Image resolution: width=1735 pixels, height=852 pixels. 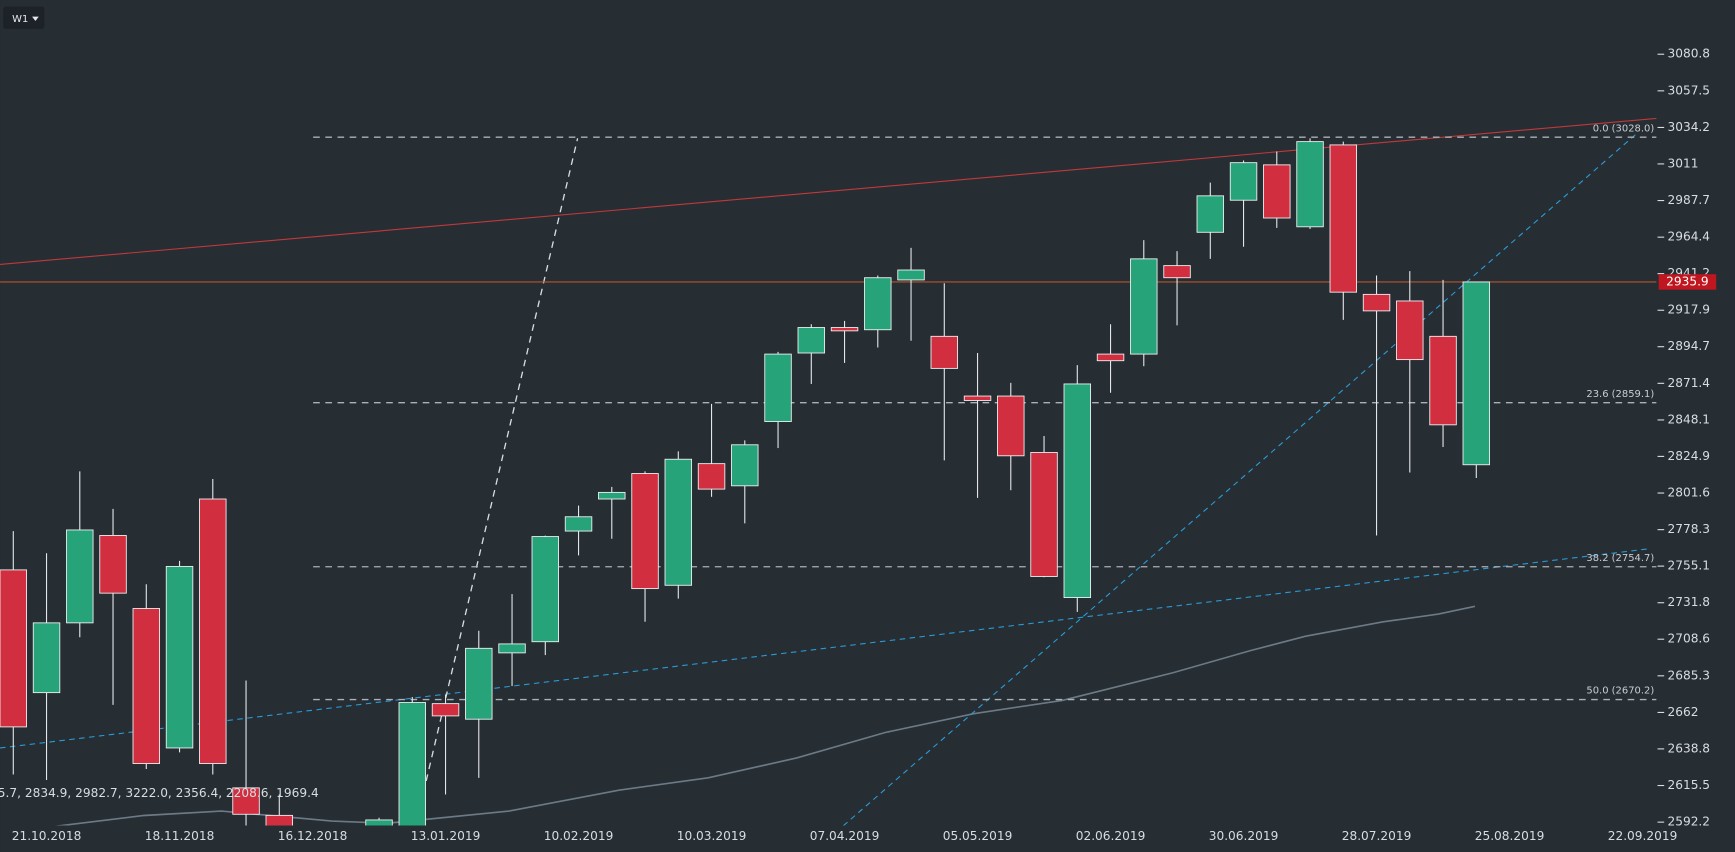 I want to click on timeframe-button, so click(x=24, y=17).